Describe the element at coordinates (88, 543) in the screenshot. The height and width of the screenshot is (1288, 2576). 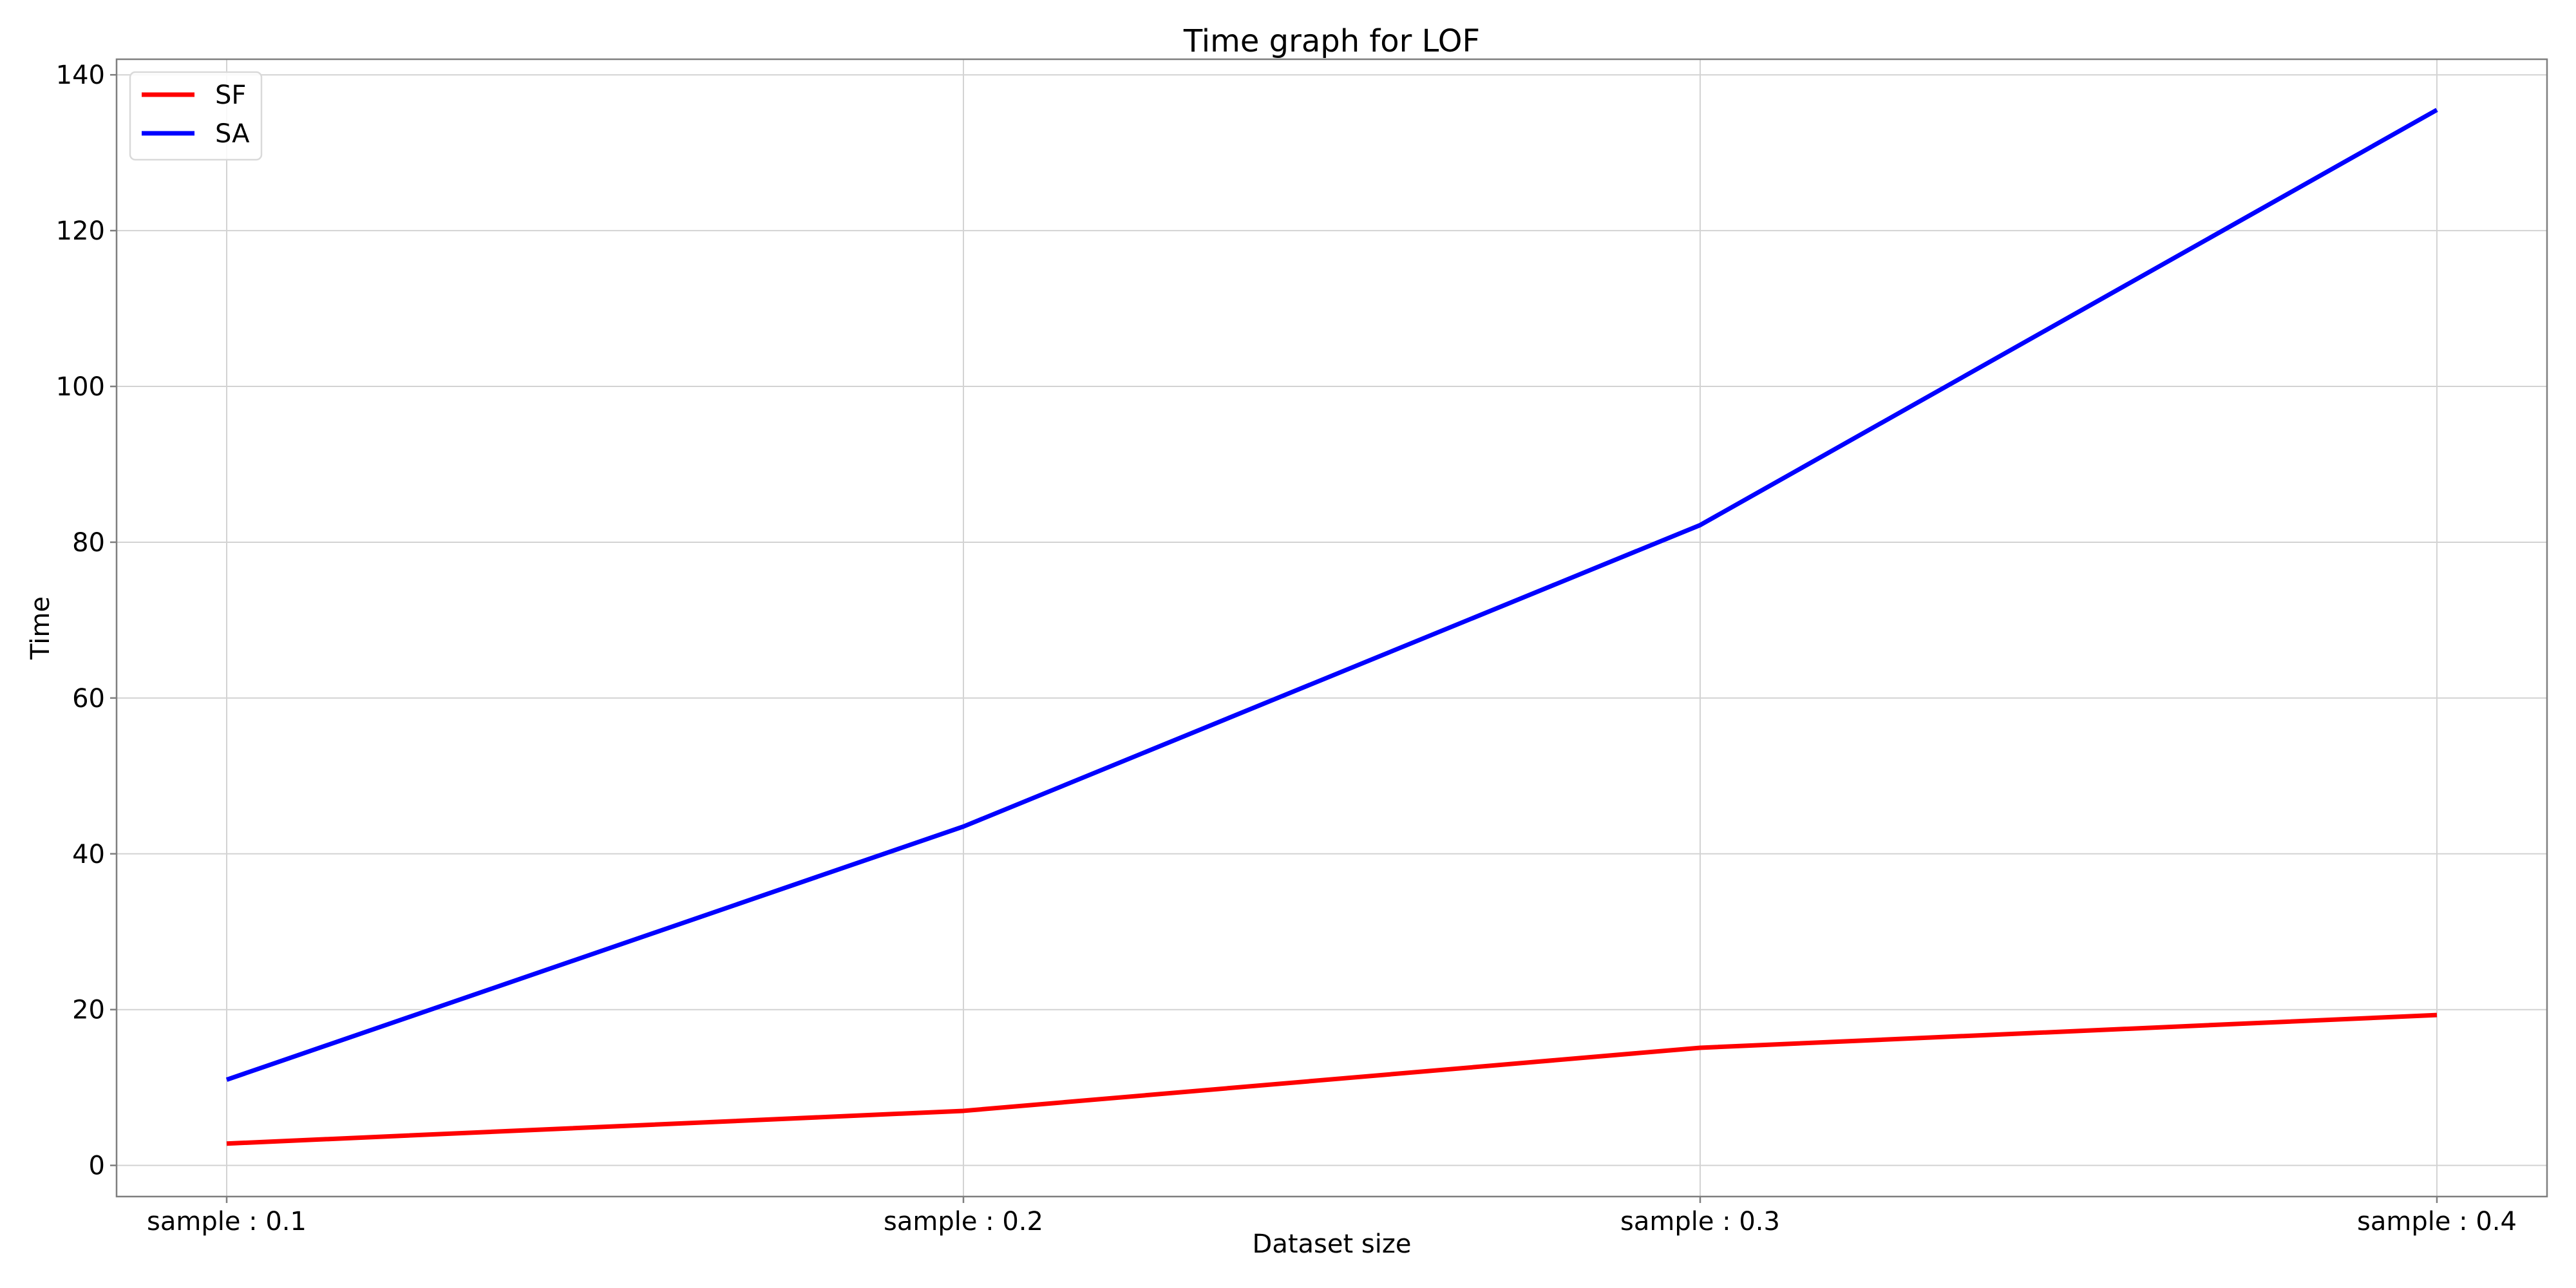
I see `y-tick-label: 80` at that location.